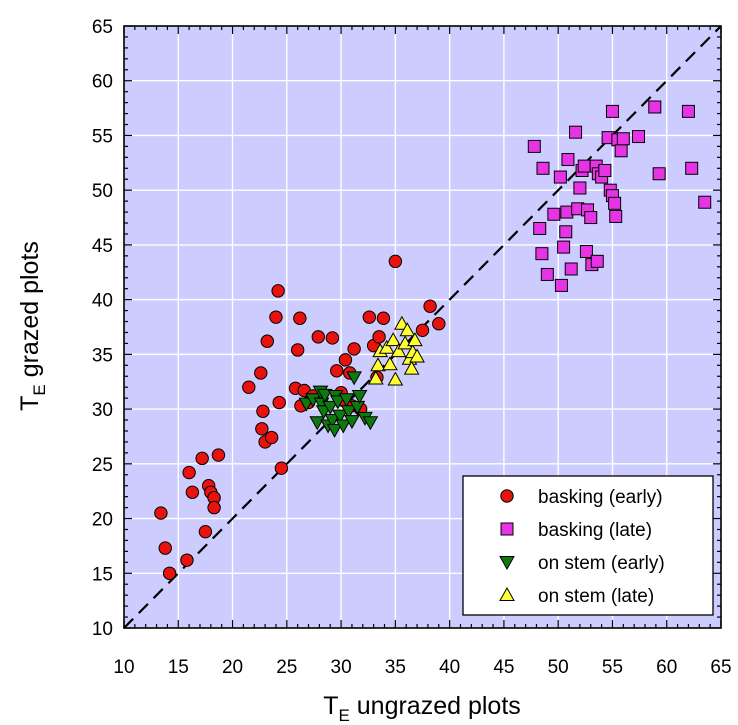 Image resolution: width=738 pixels, height=725 pixels. What do you see at coordinates (178, 667) in the screenshot?
I see `x-tick-label: 15` at bounding box center [178, 667].